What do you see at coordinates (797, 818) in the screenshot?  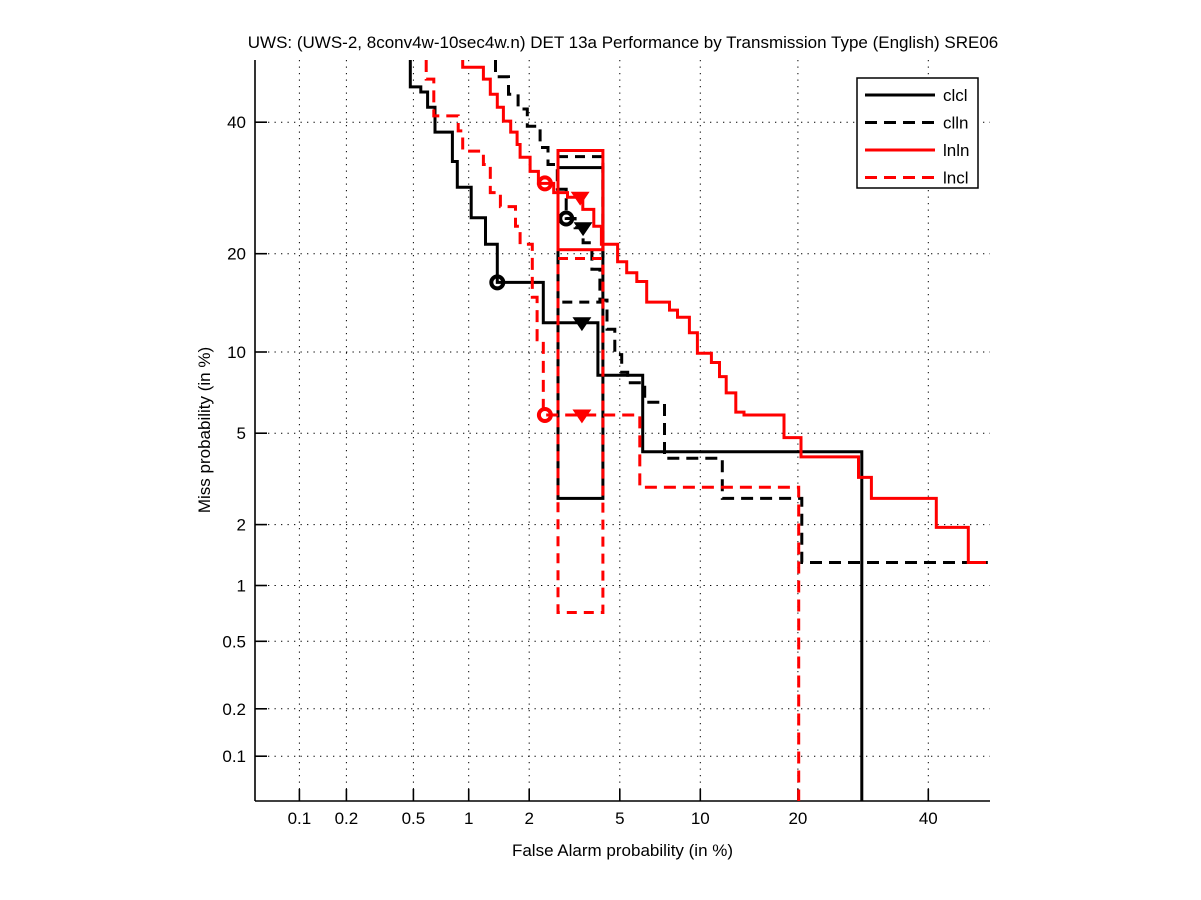 I see `x-tick-label-20: 20` at bounding box center [797, 818].